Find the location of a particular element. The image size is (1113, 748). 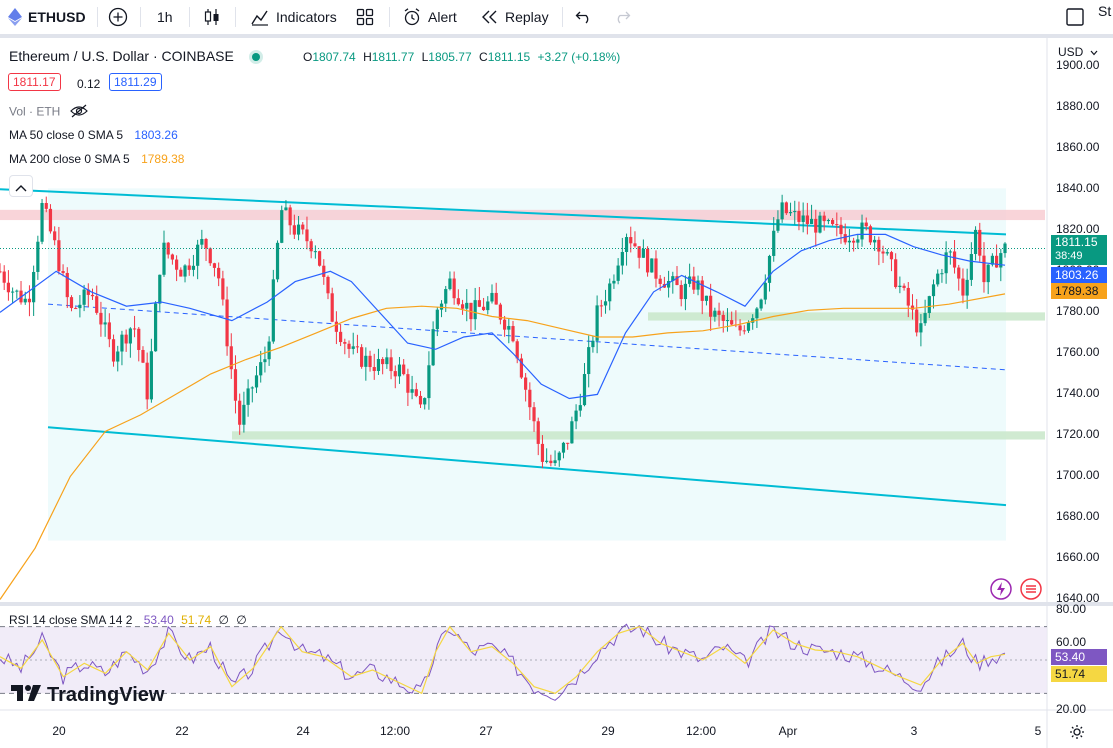

ethereum-icon is located at coordinates (15, 17).